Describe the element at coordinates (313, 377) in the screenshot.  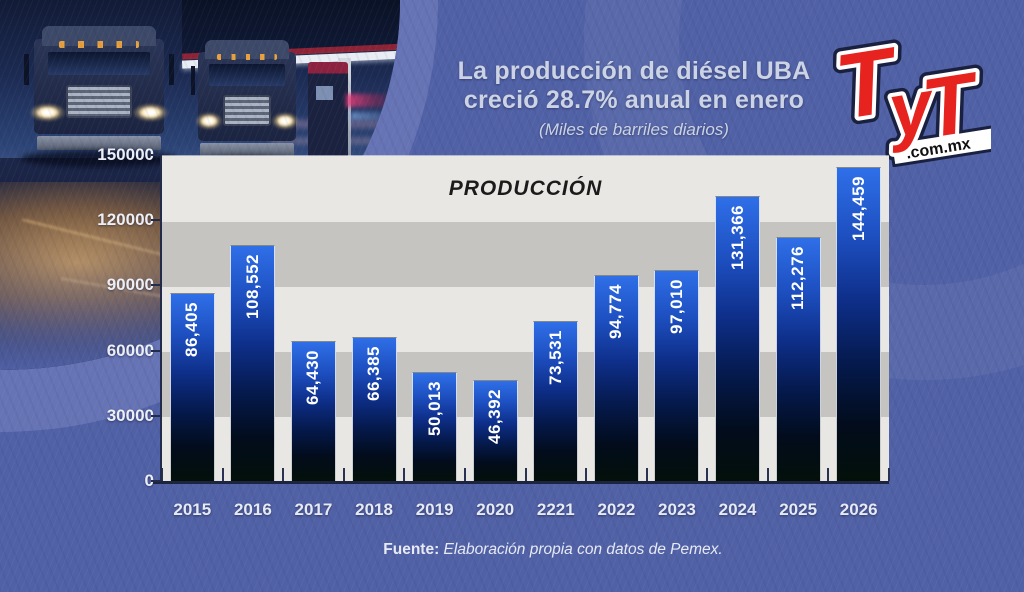
I see `bar-value-label: 64,430` at that location.